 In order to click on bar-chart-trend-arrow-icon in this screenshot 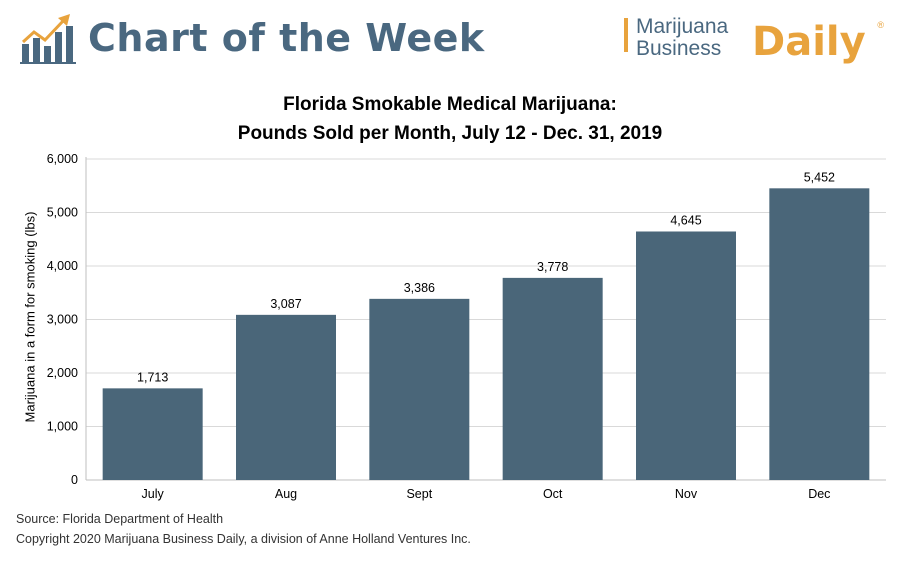, I will do `click(48, 39)`.